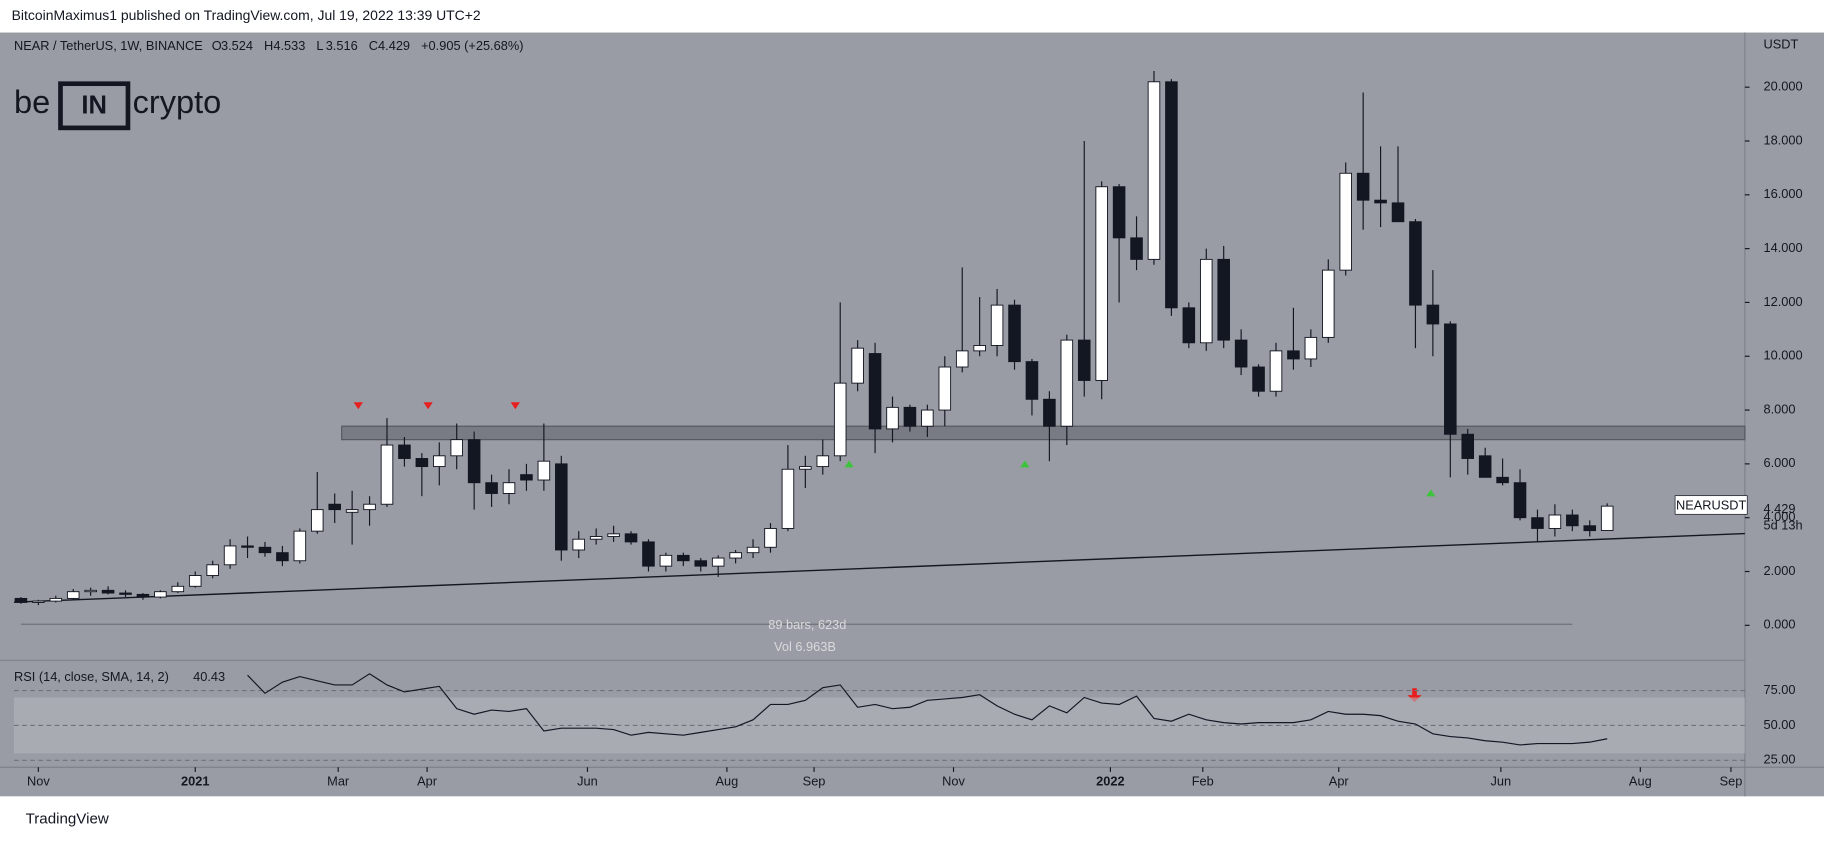  Describe the element at coordinates (1783, 193) in the screenshot. I see `y-tick-label: 16.000` at that location.